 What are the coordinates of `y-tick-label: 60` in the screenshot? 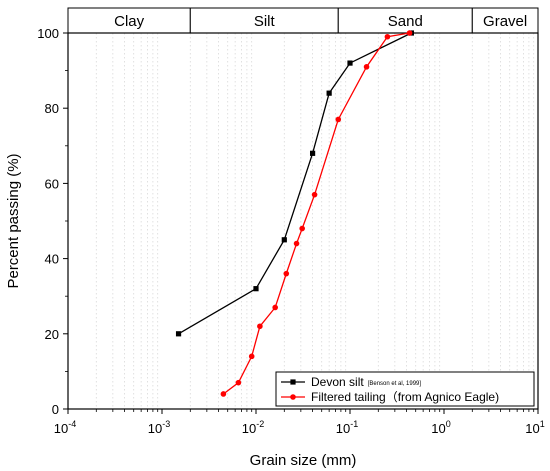 It's located at (52, 183).